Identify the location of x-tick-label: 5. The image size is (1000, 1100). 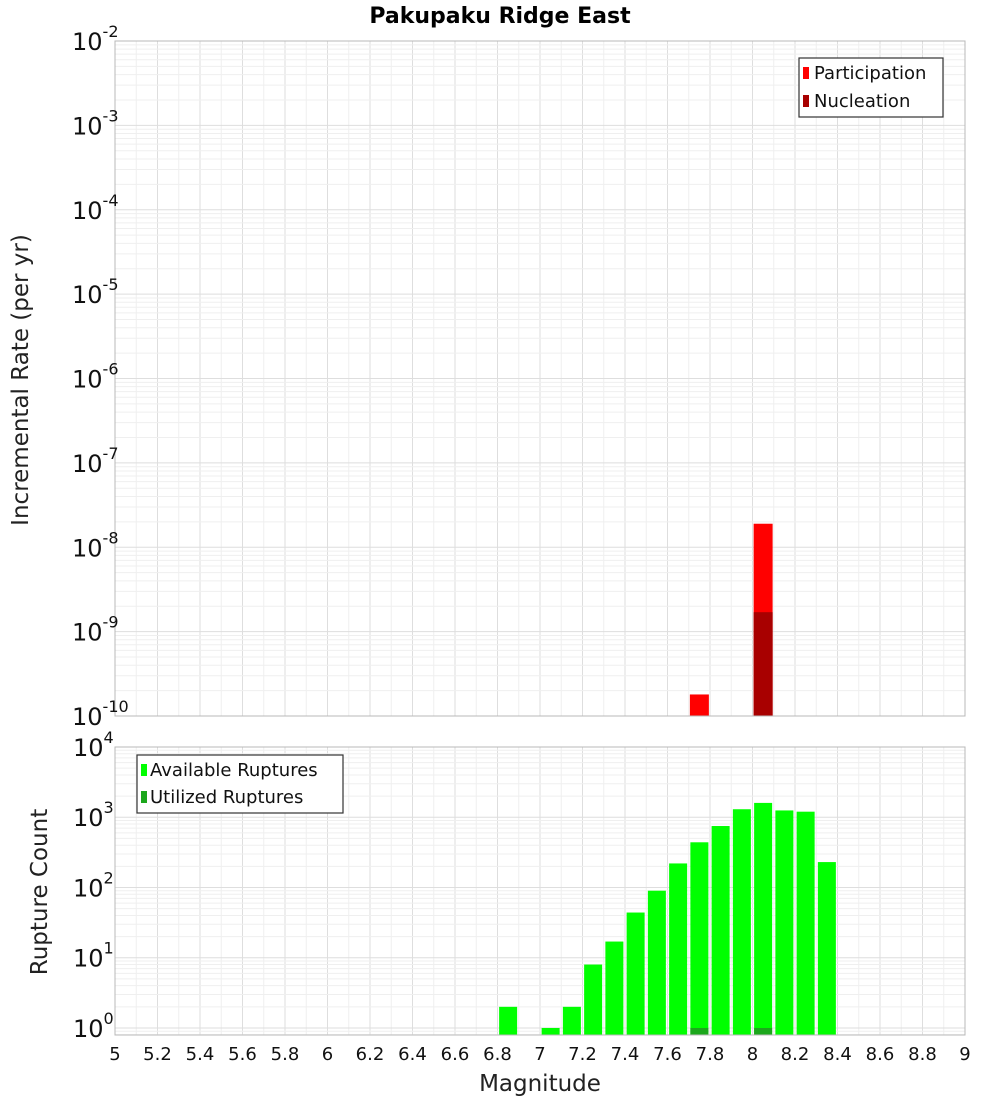
(114, 1054).